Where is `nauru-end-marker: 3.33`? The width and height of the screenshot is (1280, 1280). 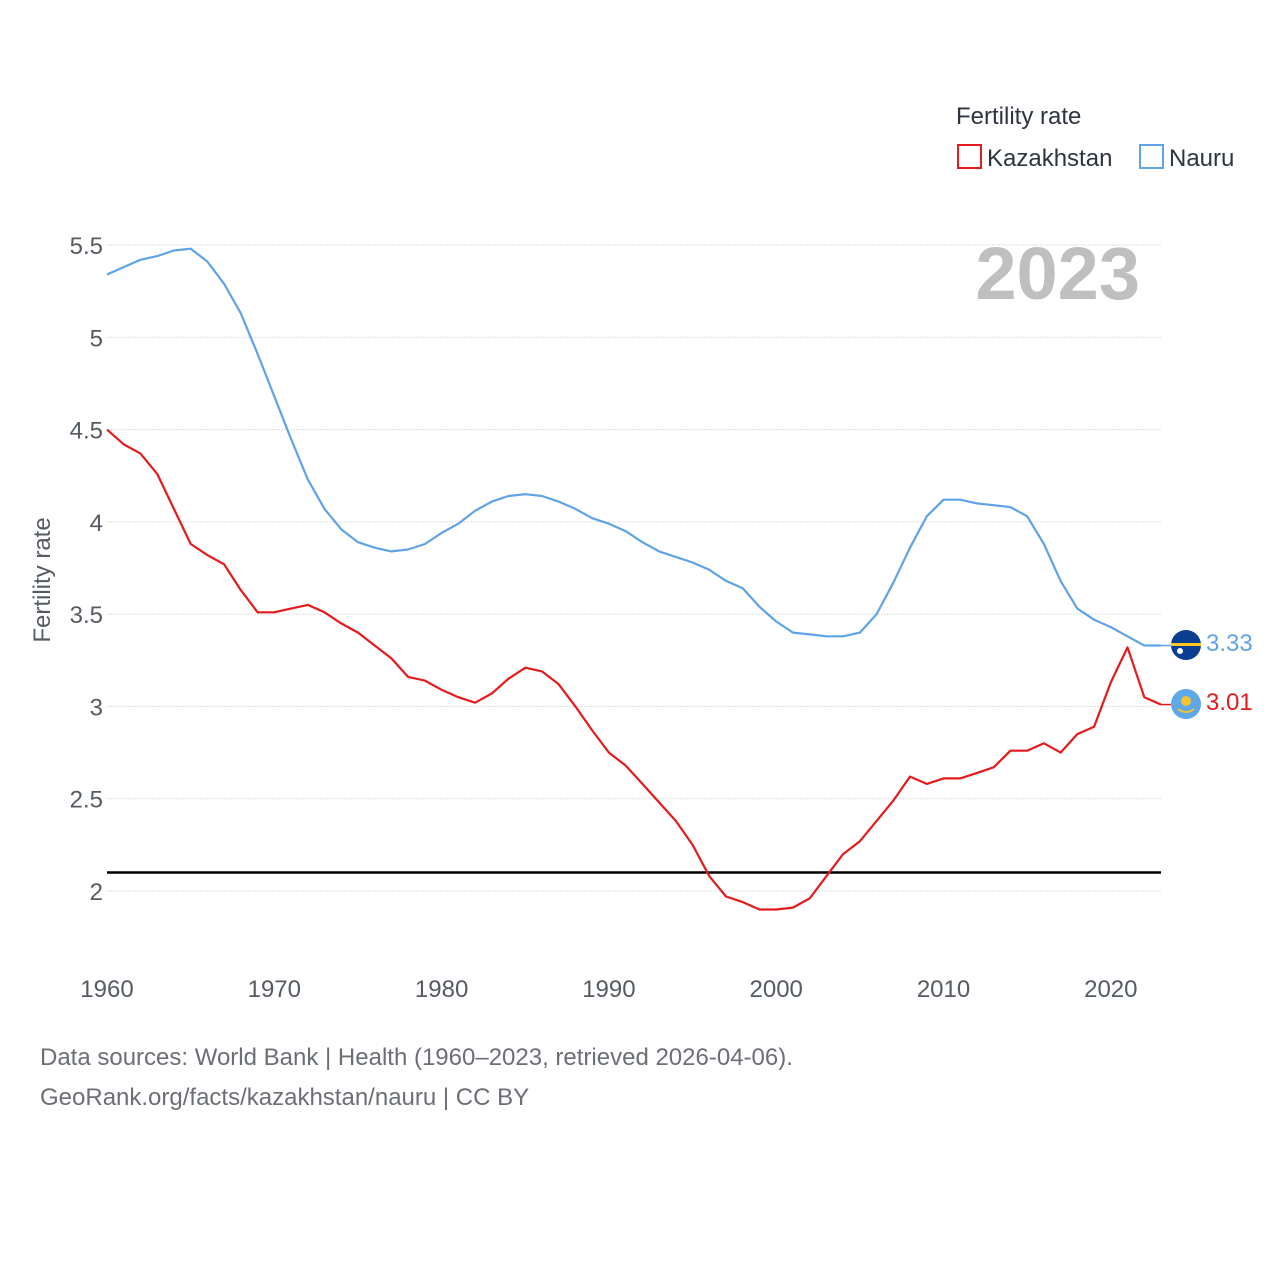
nauru-end-marker: 3.33 is located at coordinates (1212, 645).